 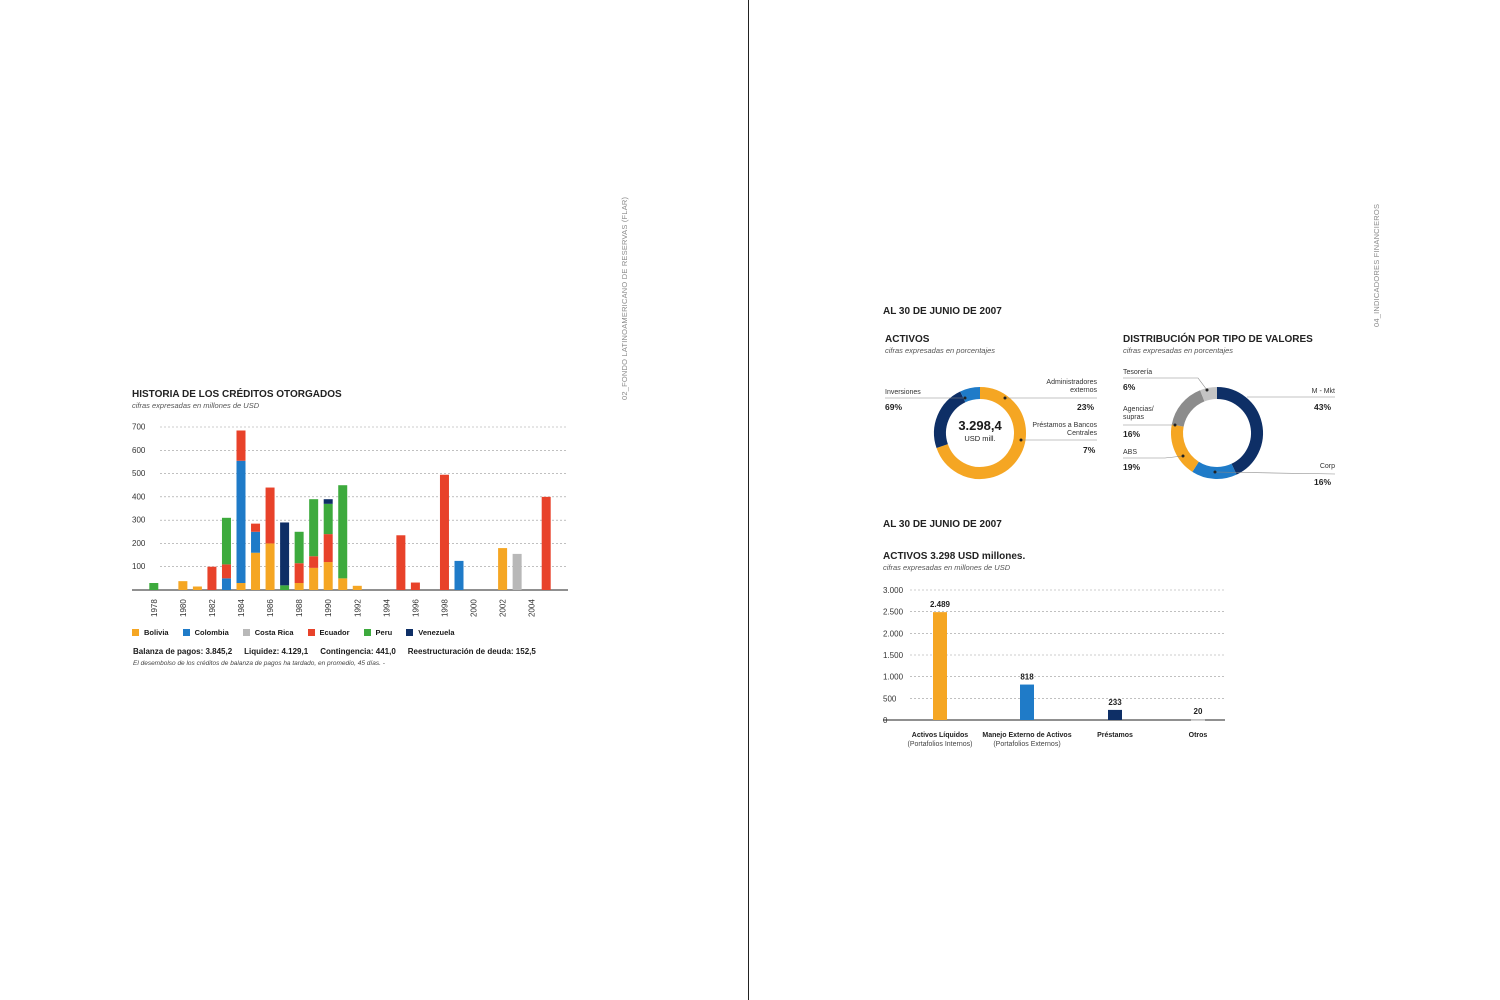 What do you see at coordinates (1218, 339) in the screenshot?
I see `distribucion-title: DISTRIBUCIÓN POR TIPO DE VALORES` at bounding box center [1218, 339].